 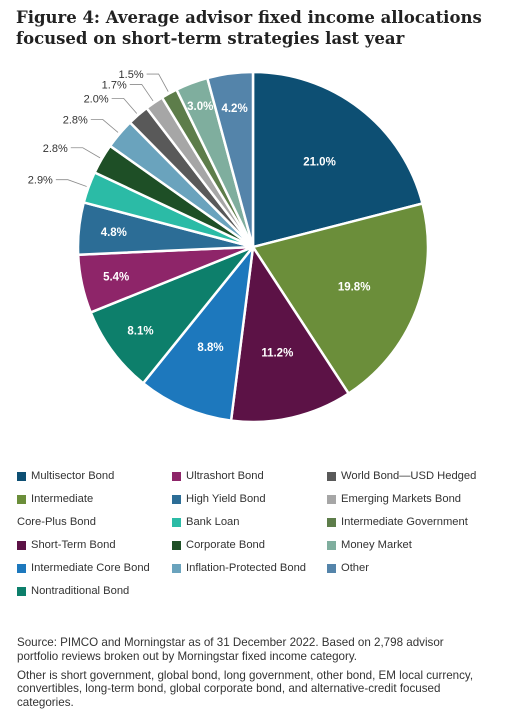 What do you see at coordinates (277, 354) in the screenshot?
I see `slice-label-short-term-bond: 11.2%` at bounding box center [277, 354].